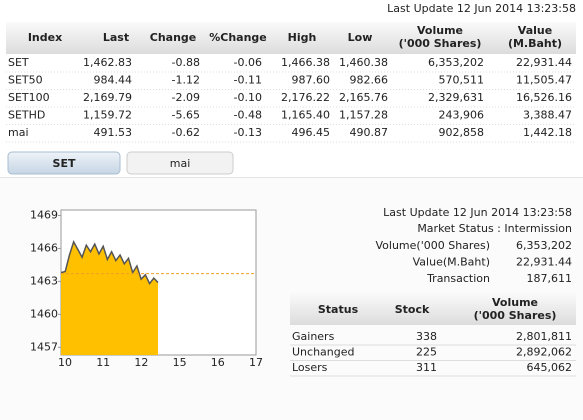 Image resolution: width=583 pixels, height=420 pixels. I want to click on cell: 22,931.44, so click(544, 62).